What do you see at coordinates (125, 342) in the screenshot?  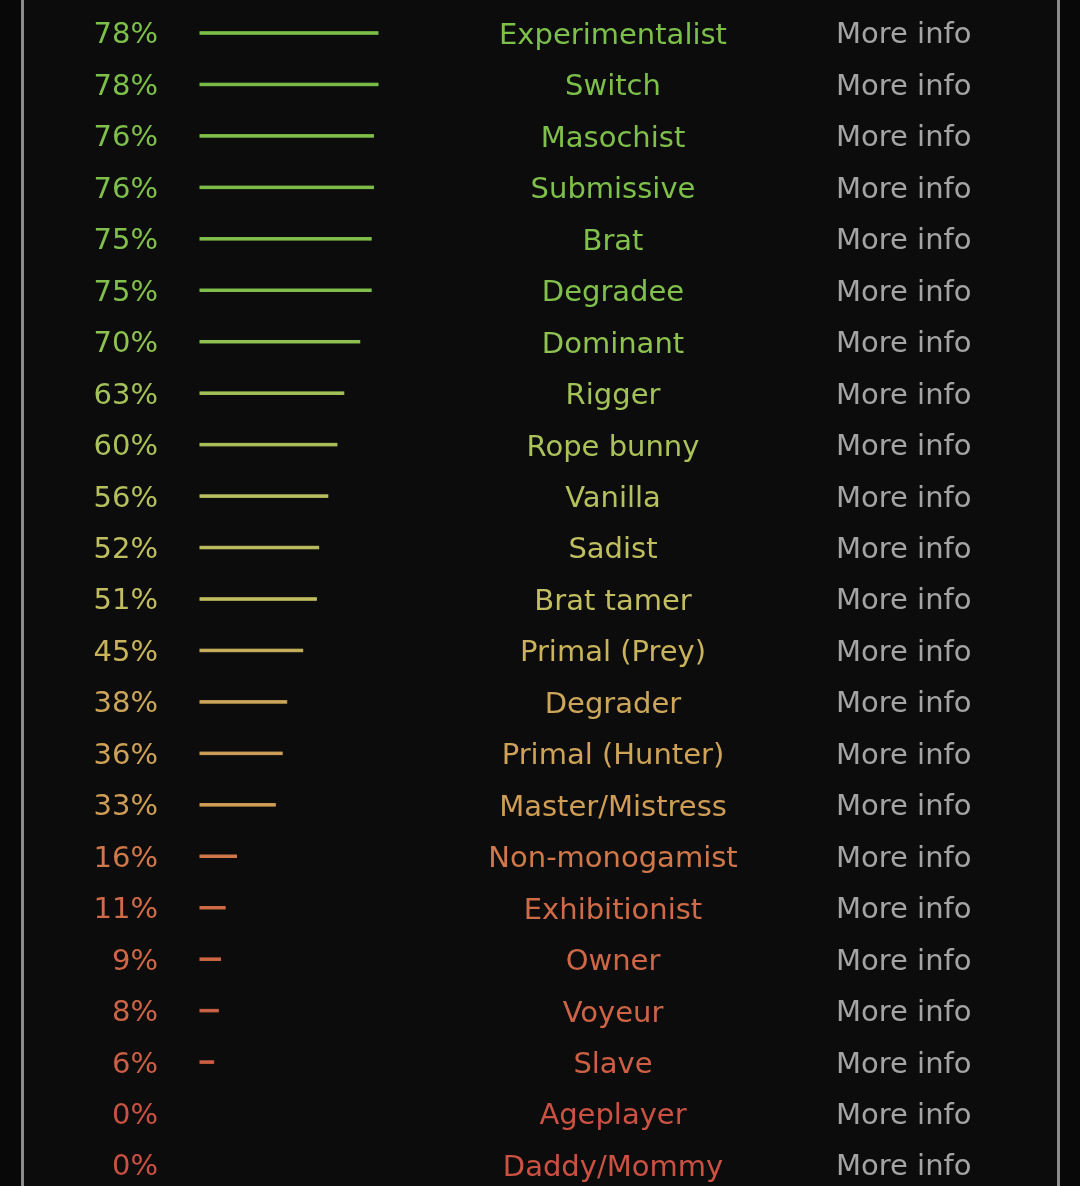 I see `data-label: 70%` at bounding box center [125, 342].